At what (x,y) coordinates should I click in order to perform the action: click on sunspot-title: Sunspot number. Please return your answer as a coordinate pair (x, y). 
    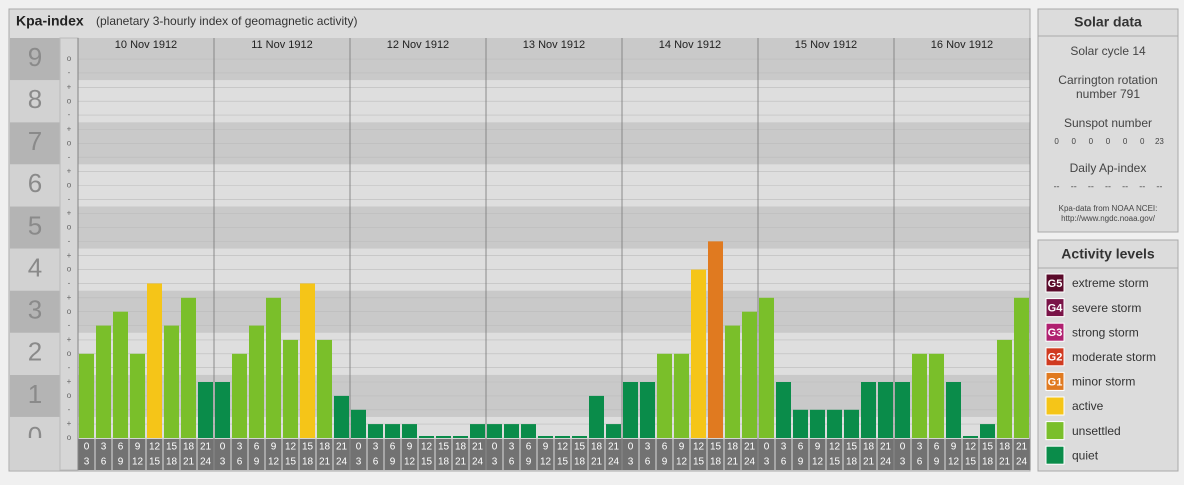
    Looking at the image, I should click on (1108, 123).